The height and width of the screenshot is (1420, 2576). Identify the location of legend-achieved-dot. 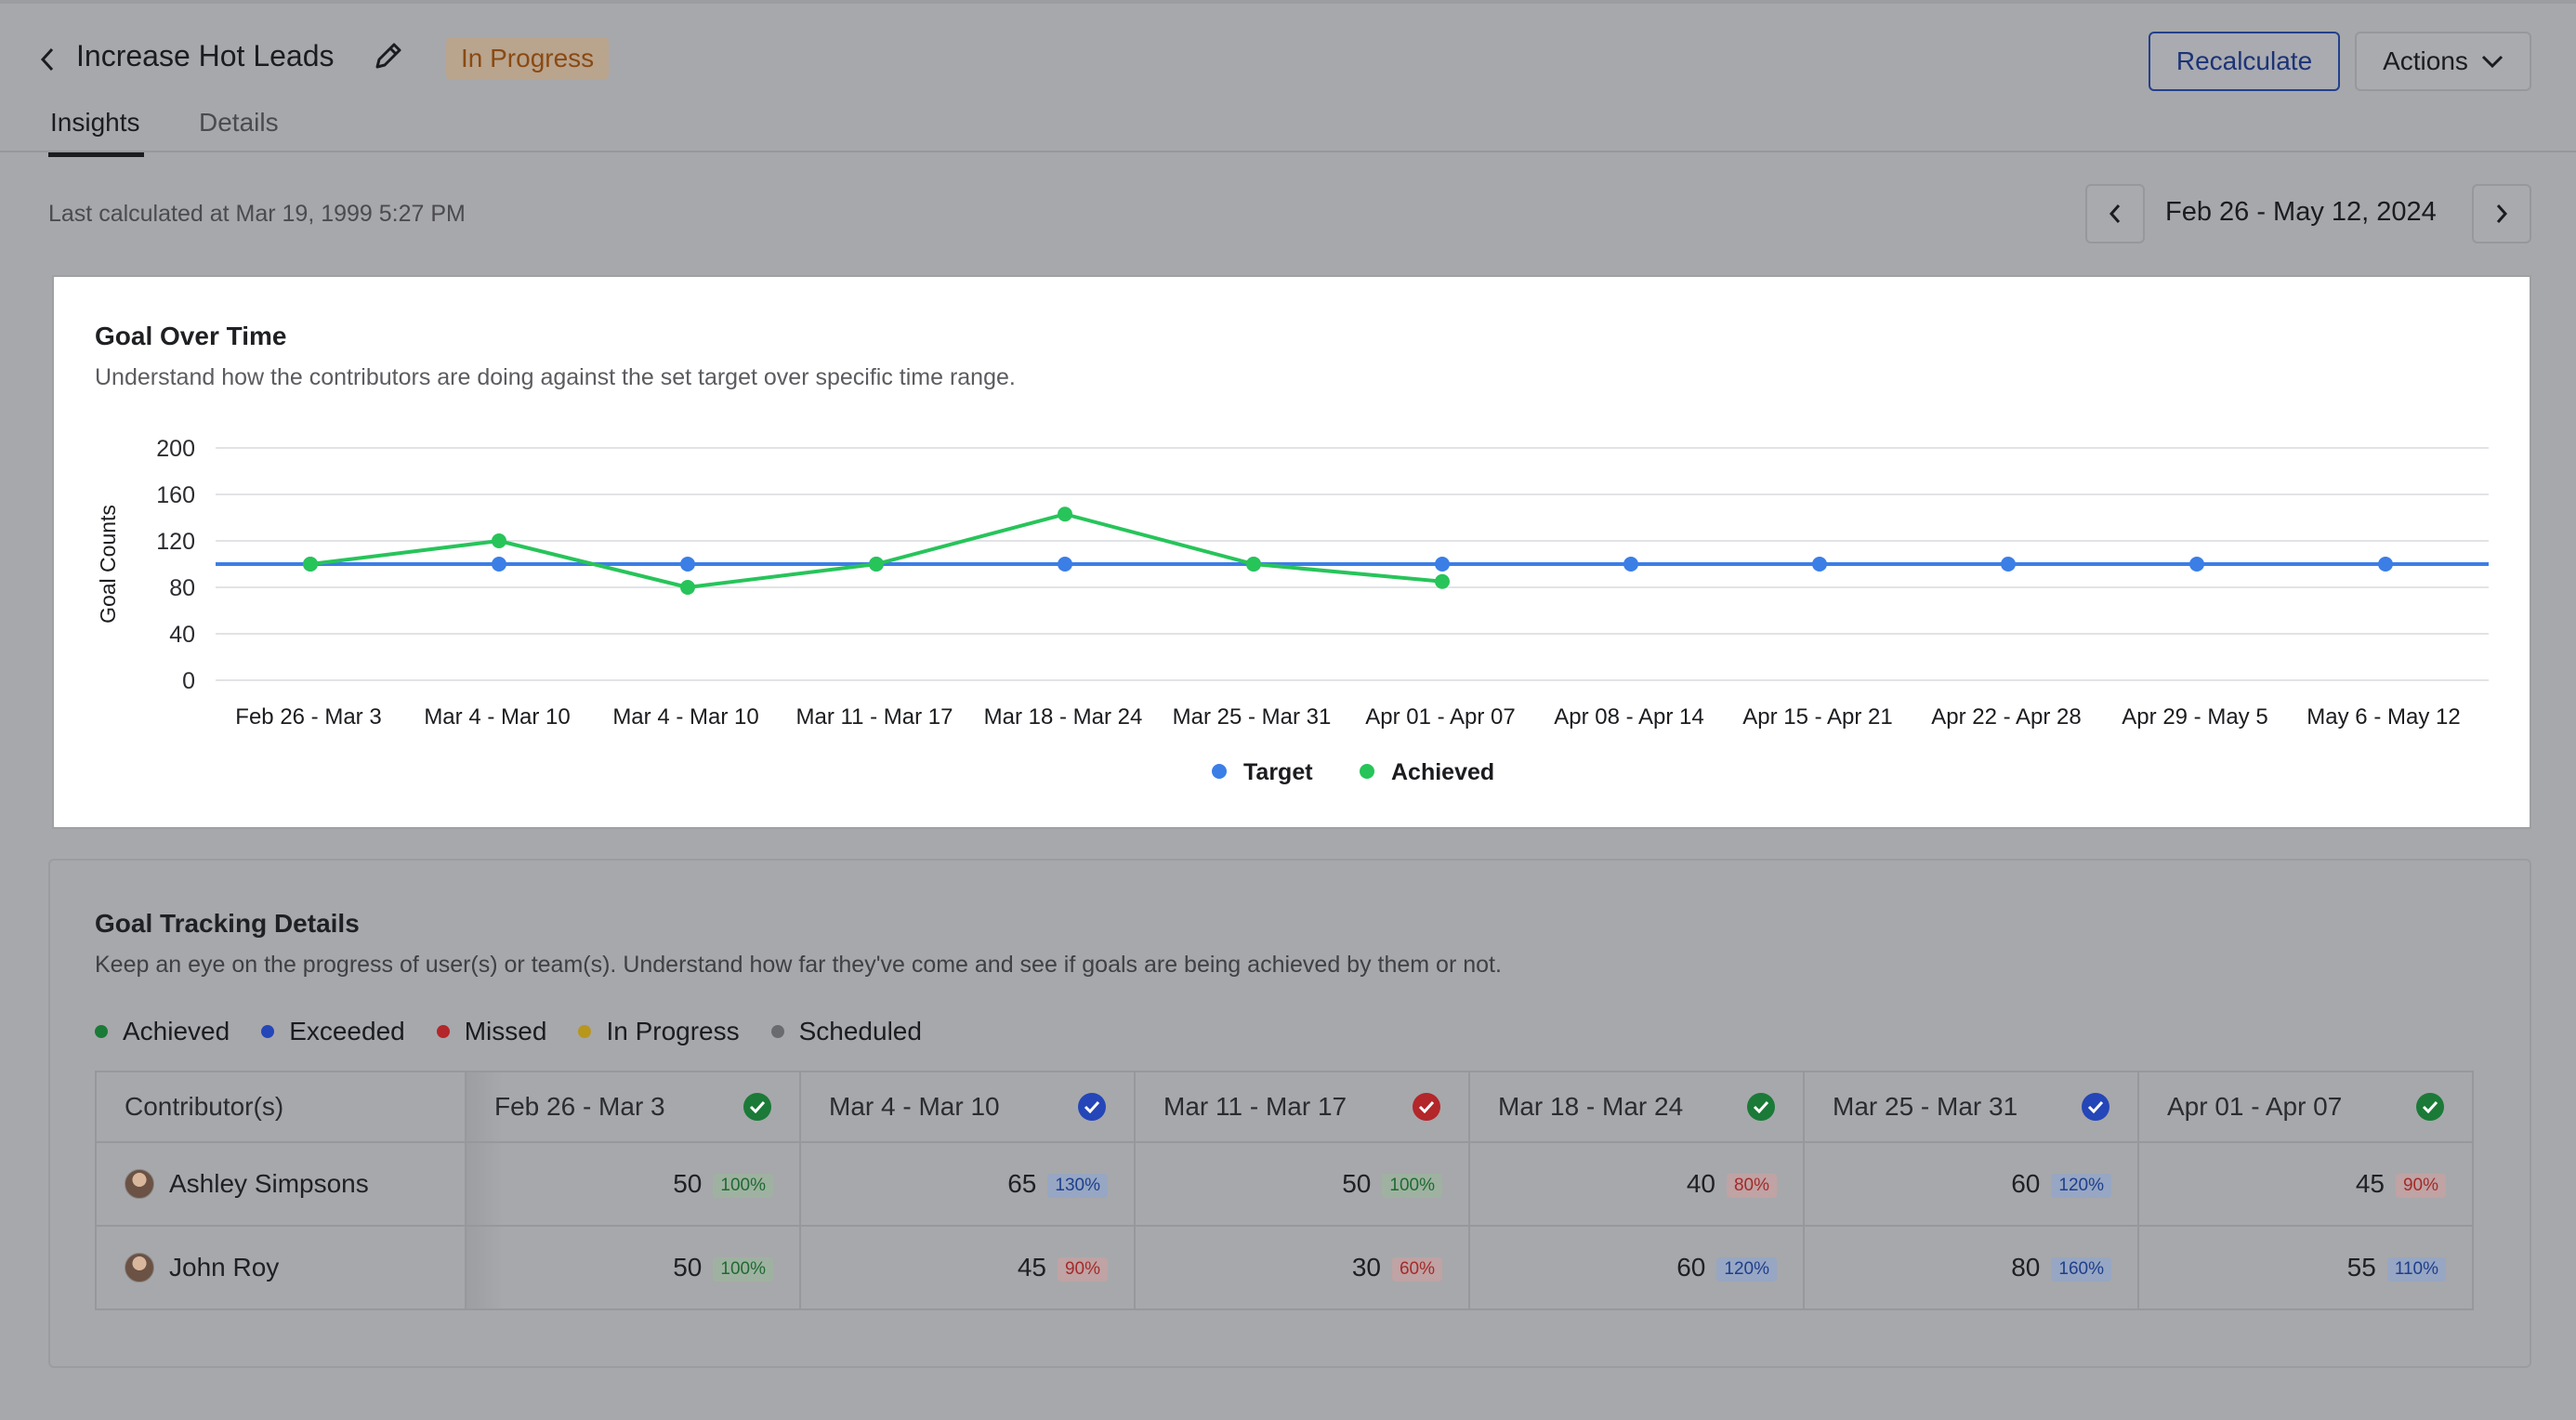
(1367, 771).